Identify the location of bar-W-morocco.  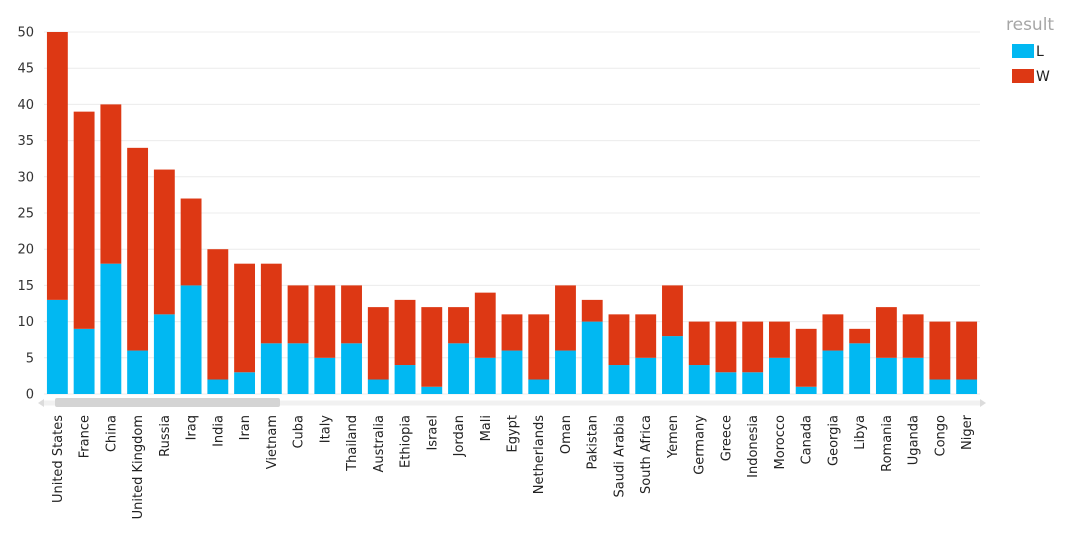
(779, 339).